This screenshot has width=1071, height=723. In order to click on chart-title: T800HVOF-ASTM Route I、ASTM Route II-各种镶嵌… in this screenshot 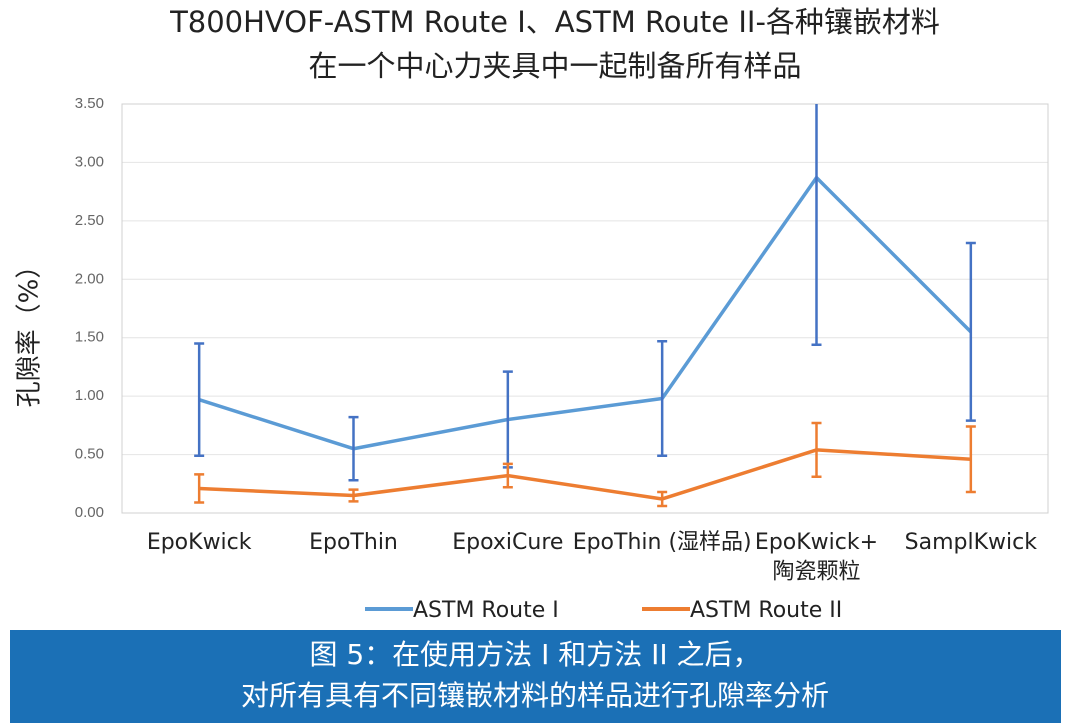, I will do `click(554, 22)`.